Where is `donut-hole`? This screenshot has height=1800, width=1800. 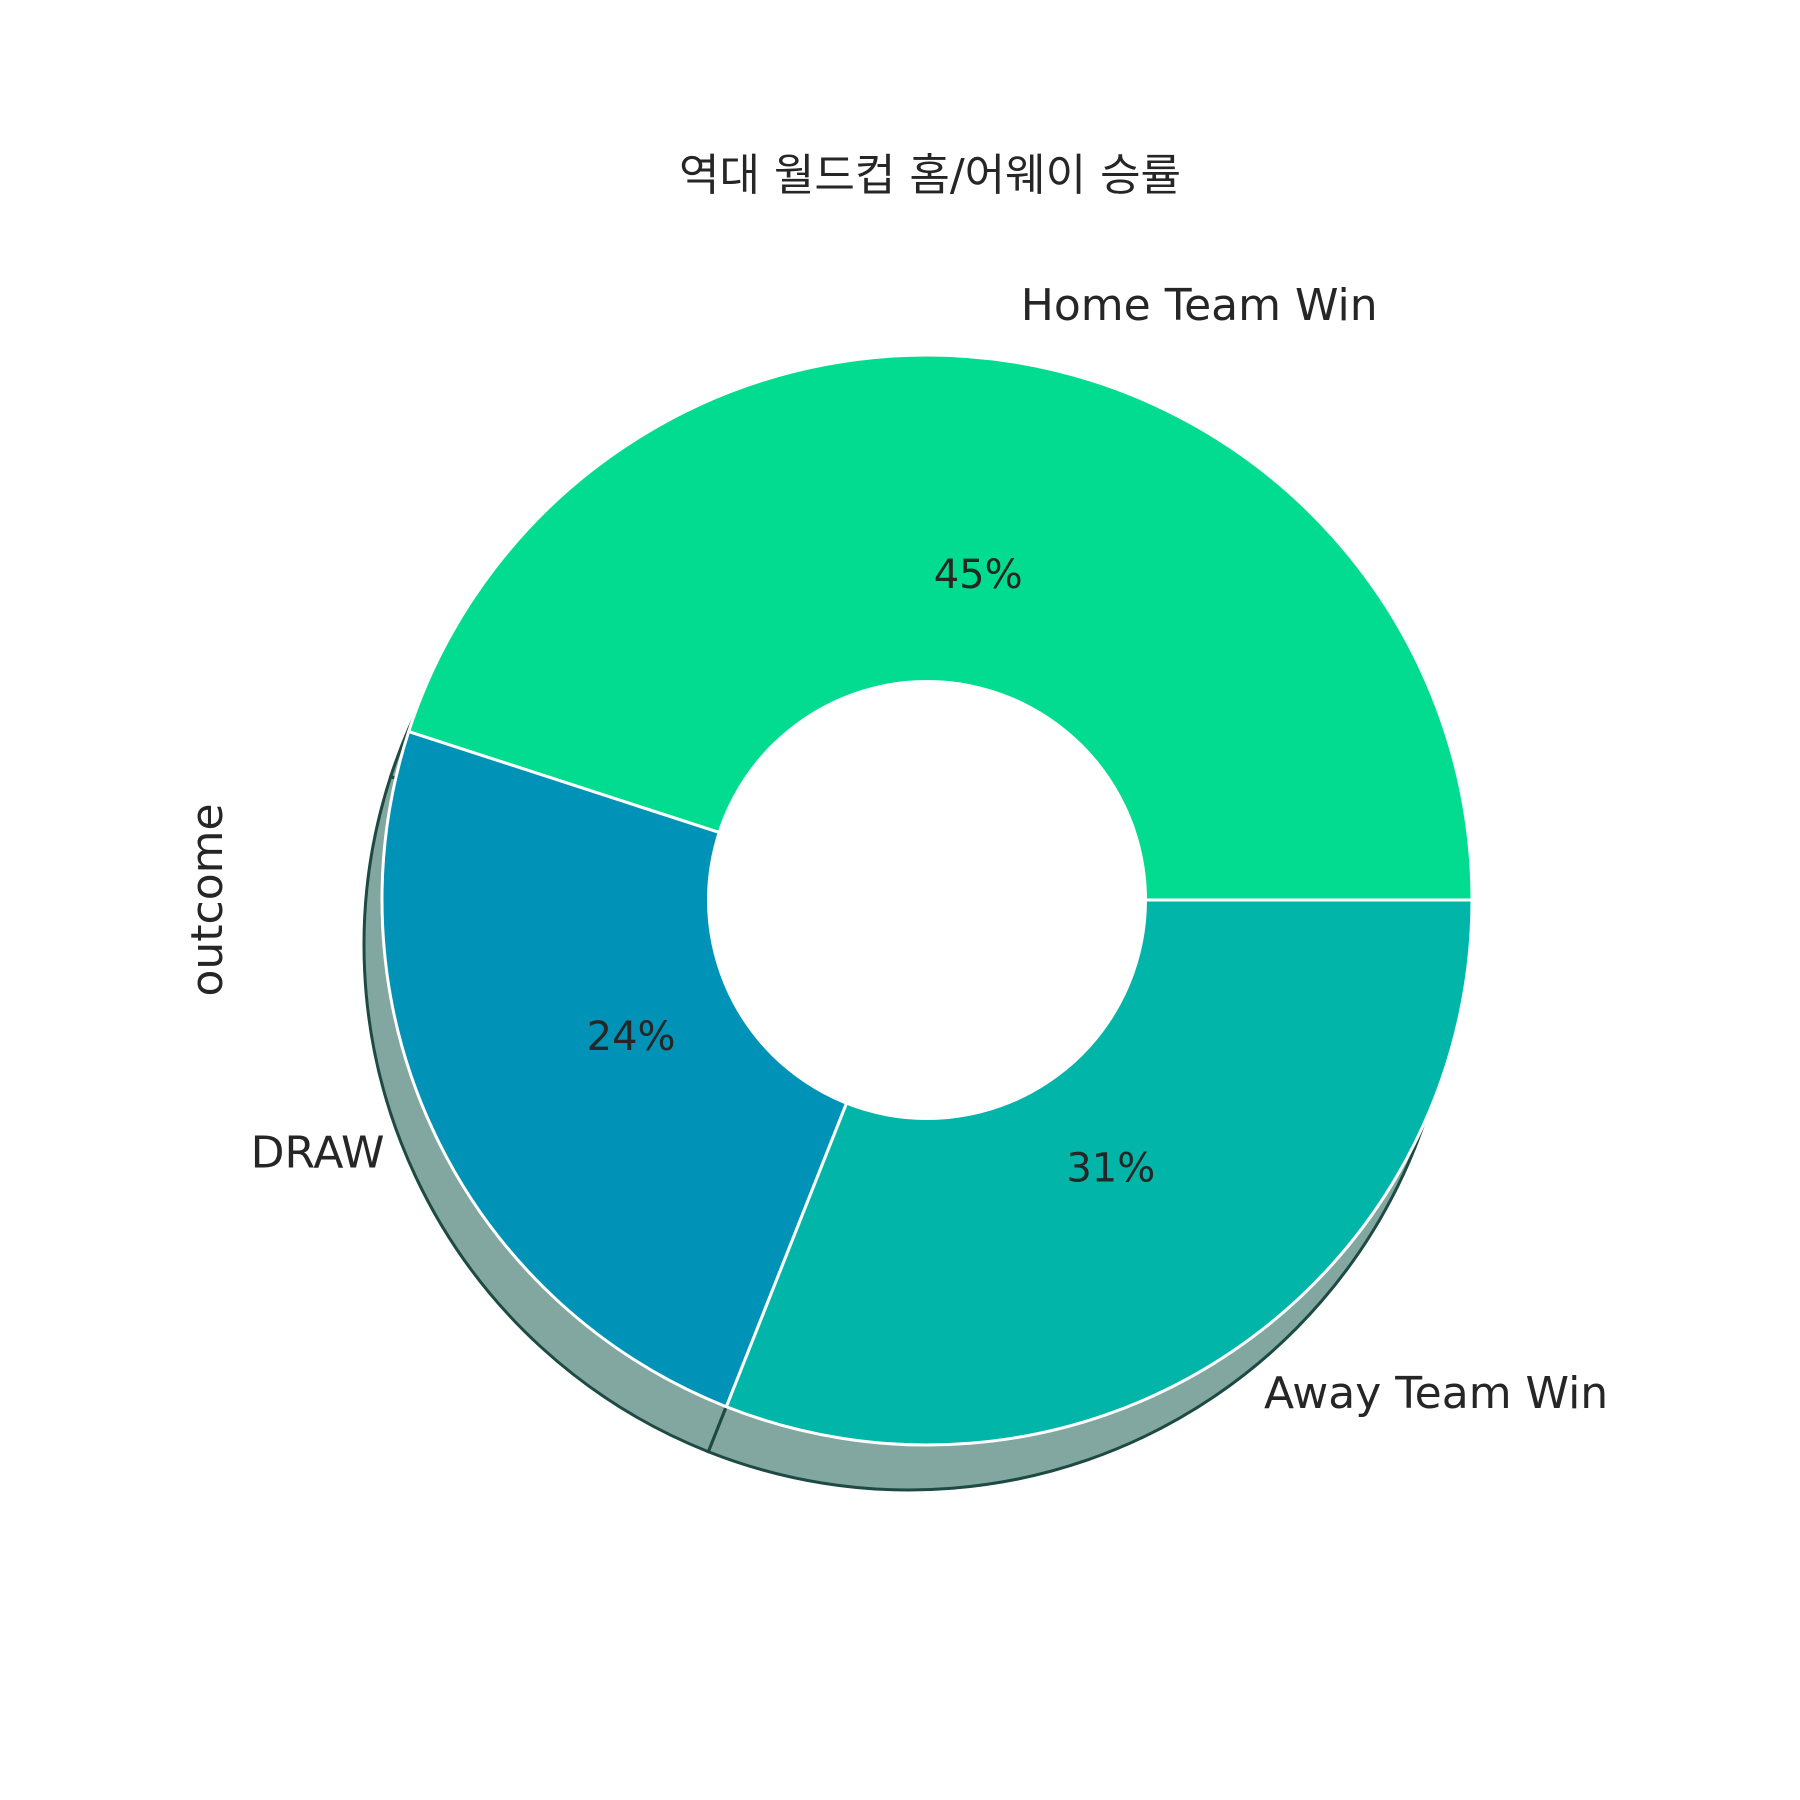 donut-hole is located at coordinates (927, 900).